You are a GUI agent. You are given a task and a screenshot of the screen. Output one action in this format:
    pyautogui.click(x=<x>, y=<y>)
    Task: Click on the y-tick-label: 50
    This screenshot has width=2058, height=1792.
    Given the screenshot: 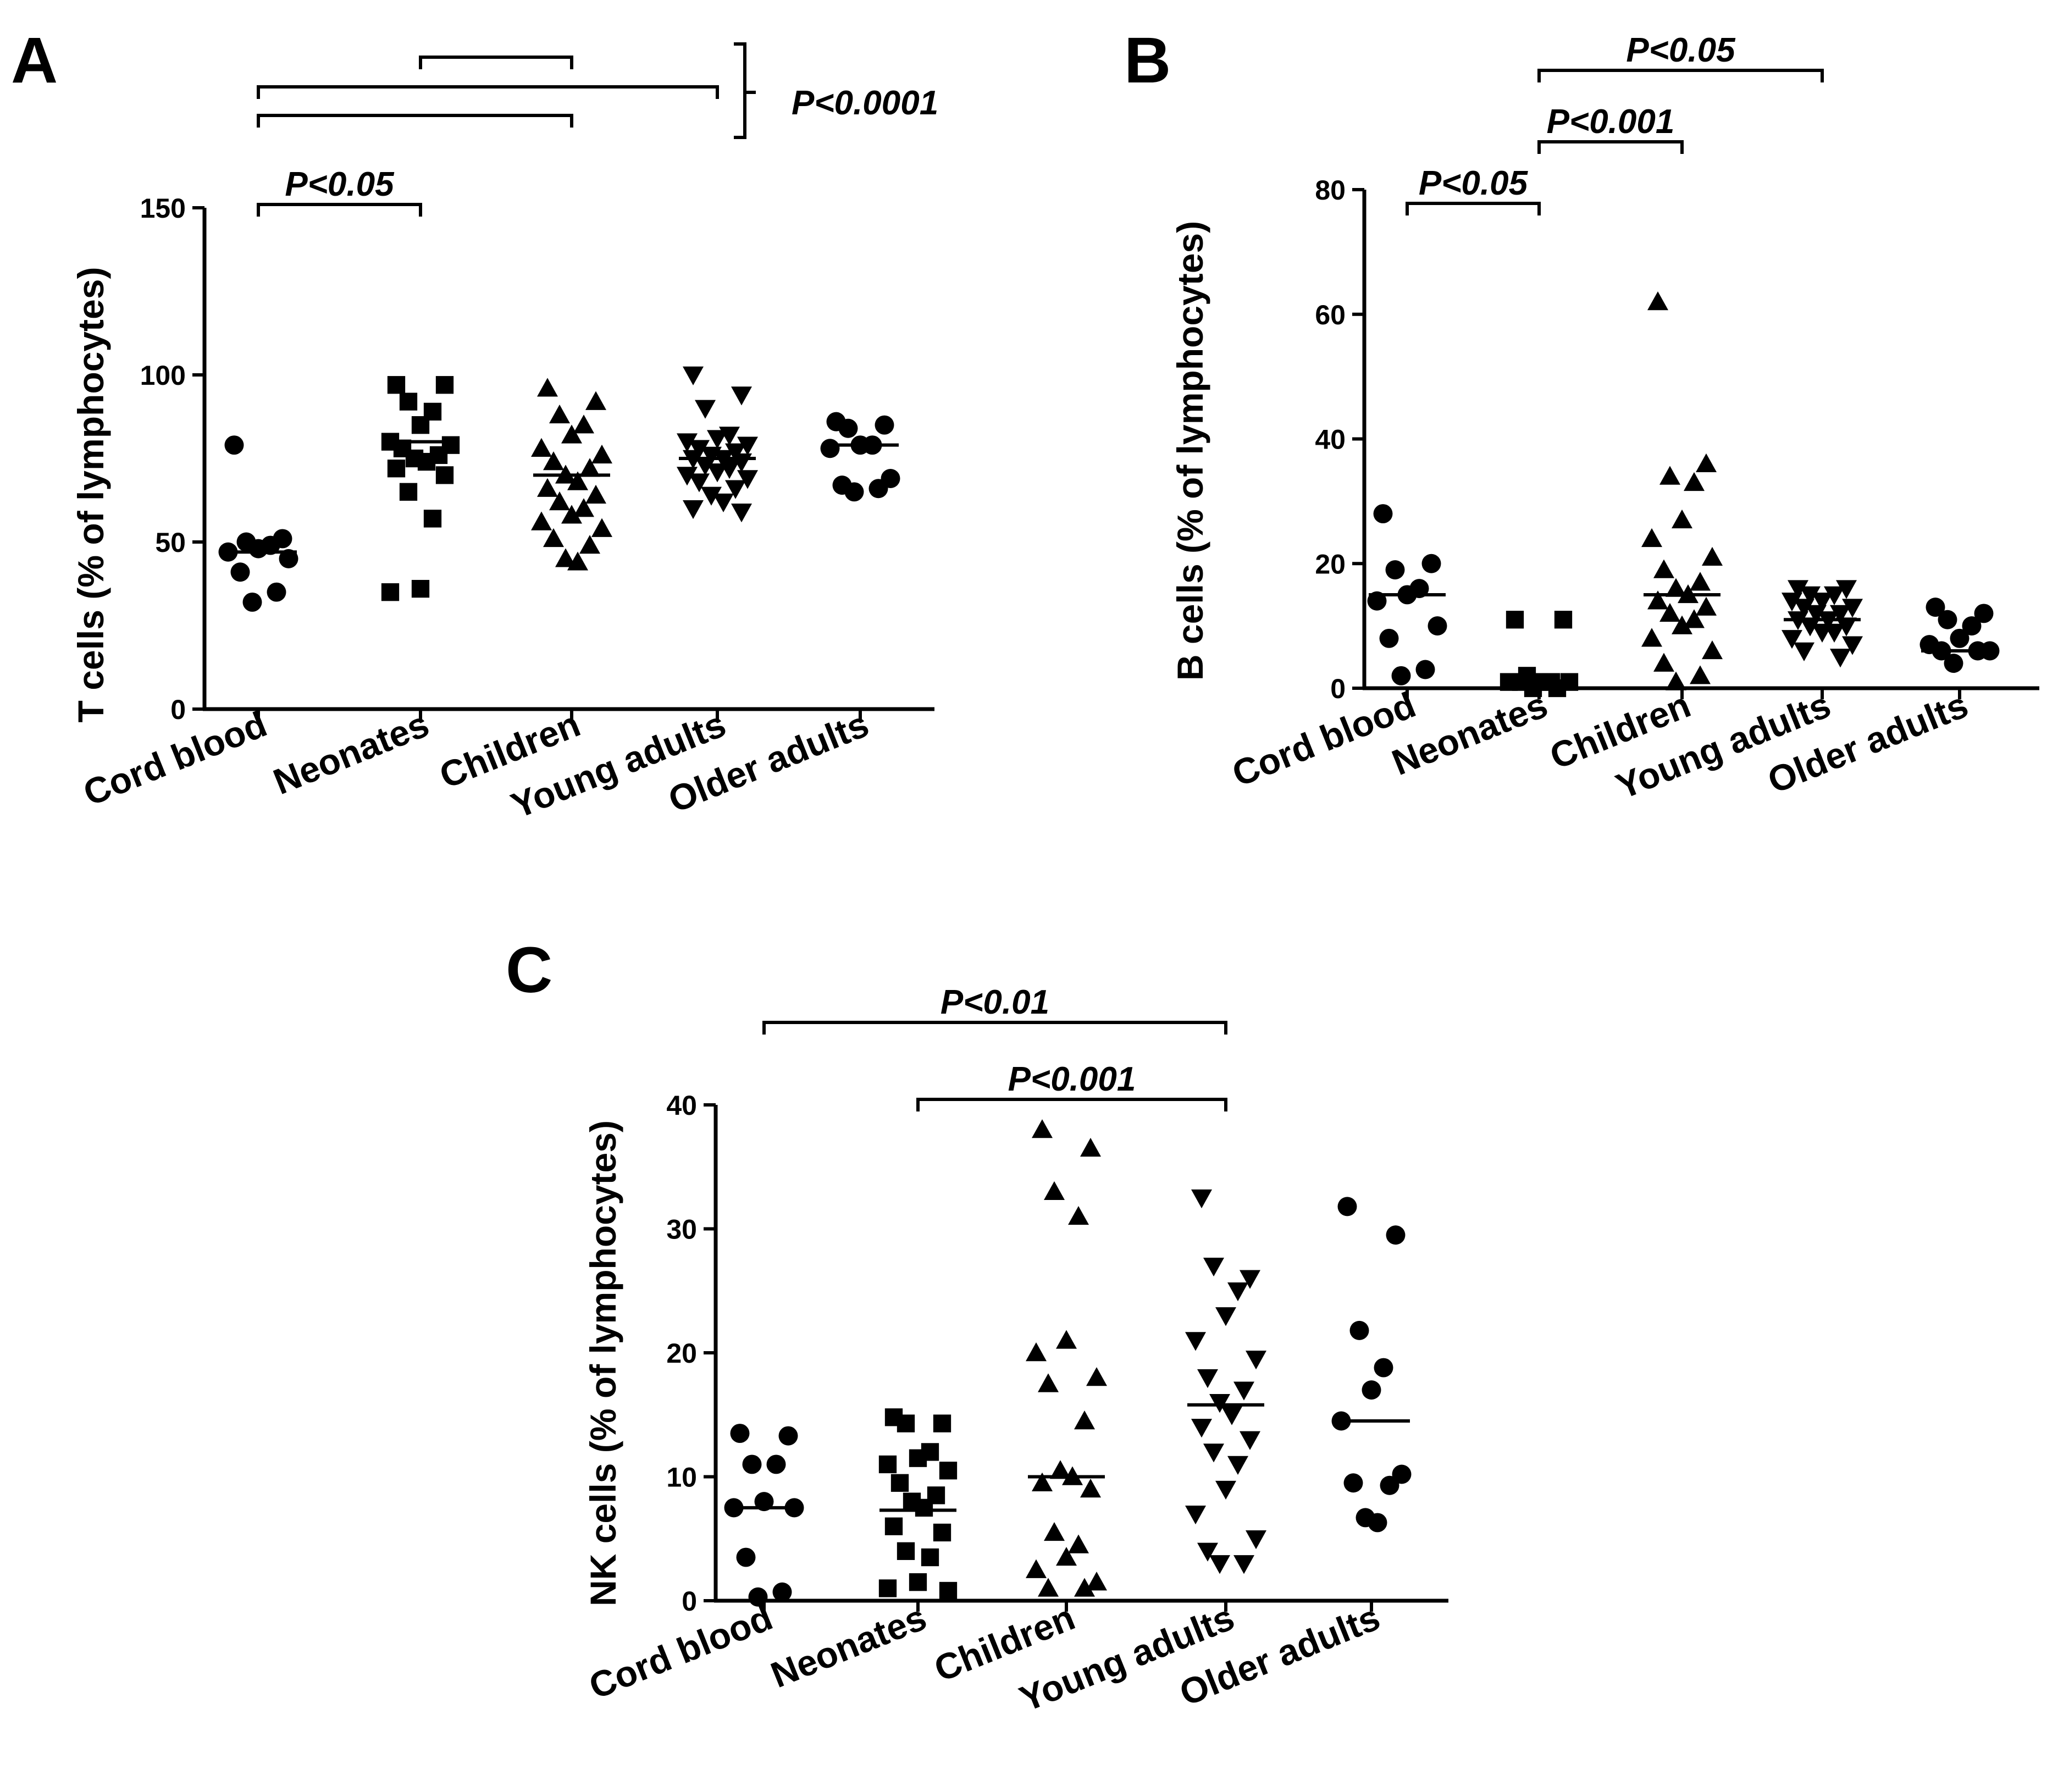 What is the action you would take?
    pyautogui.click(x=170, y=542)
    